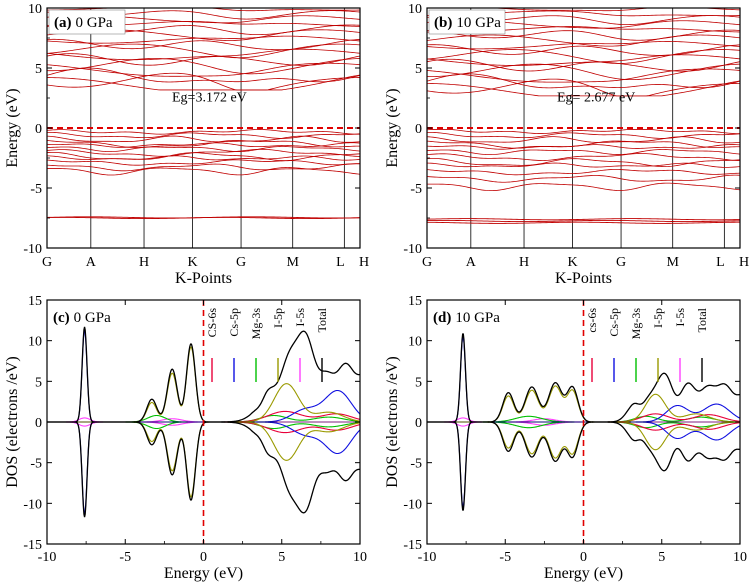 The image size is (750, 585). What do you see at coordinates (12, 127) in the screenshot?
I see `y-axis-label: Energy (eV)` at bounding box center [12, 127].